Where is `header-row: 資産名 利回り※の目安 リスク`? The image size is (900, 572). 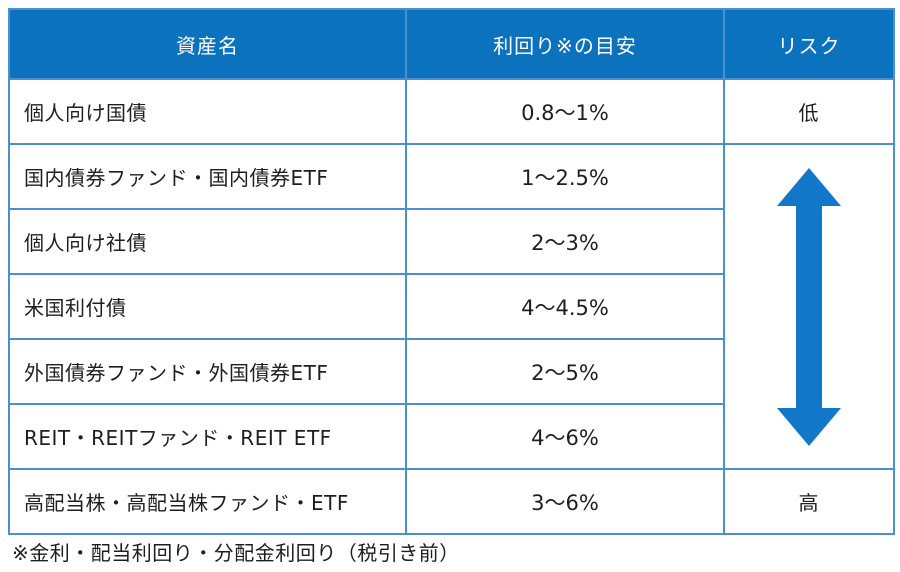 header-row: 資産名 利回り※の目安 リスク is located at coordinates (451, 44).